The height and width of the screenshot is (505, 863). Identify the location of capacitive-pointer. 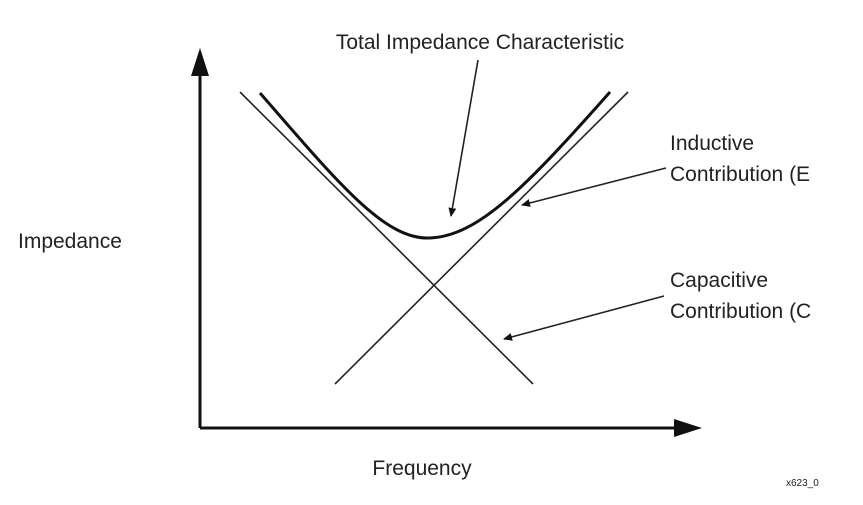
(584, 318).